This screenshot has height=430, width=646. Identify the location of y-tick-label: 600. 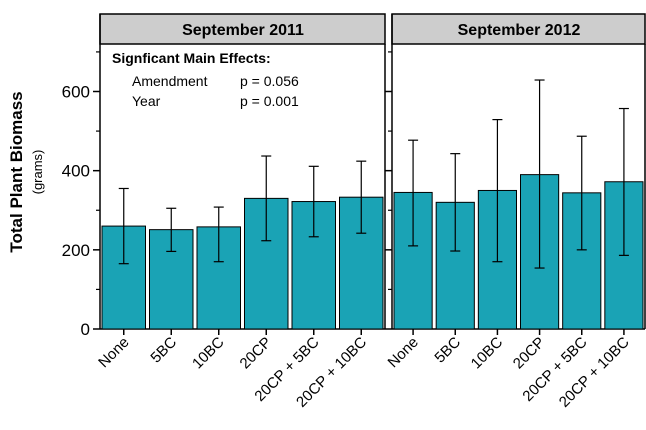
(76, 92).